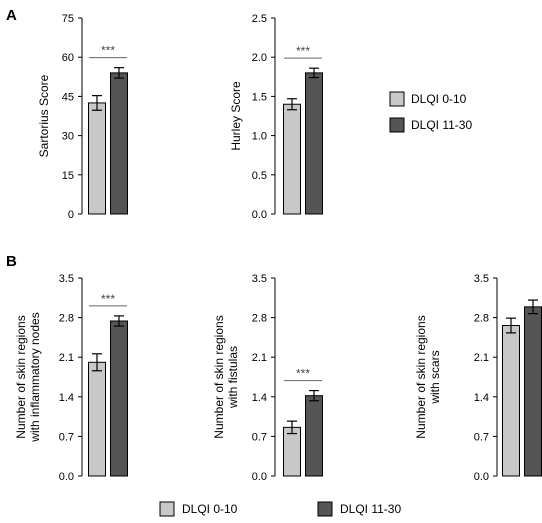 This screenshot has height=523, width=542. I want to click on y-axis-label-line: Sartorius Score, so click(44, 115).